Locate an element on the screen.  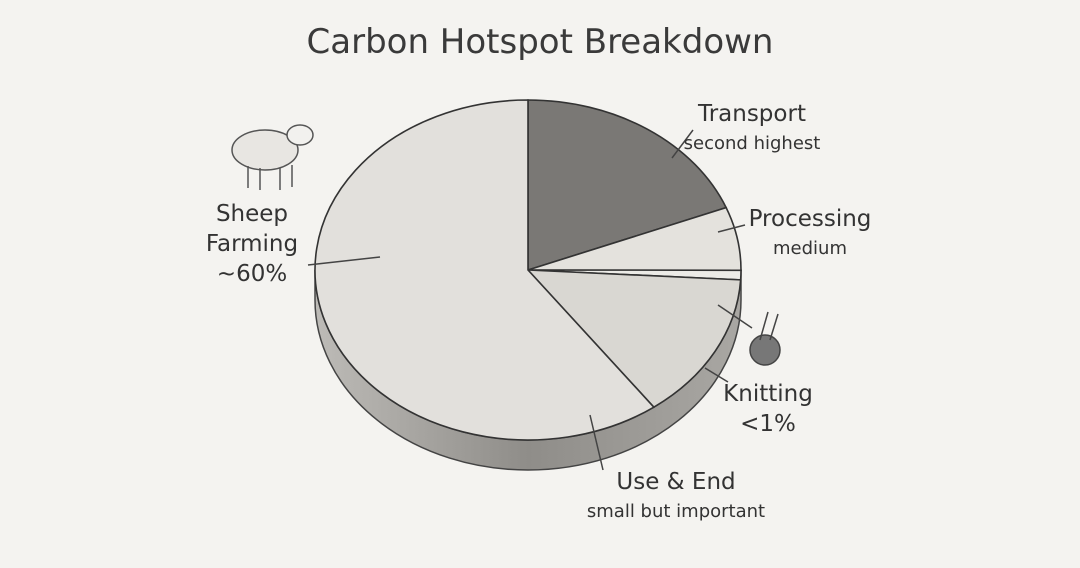
yarn-icon is located at coordinates (765, 338).